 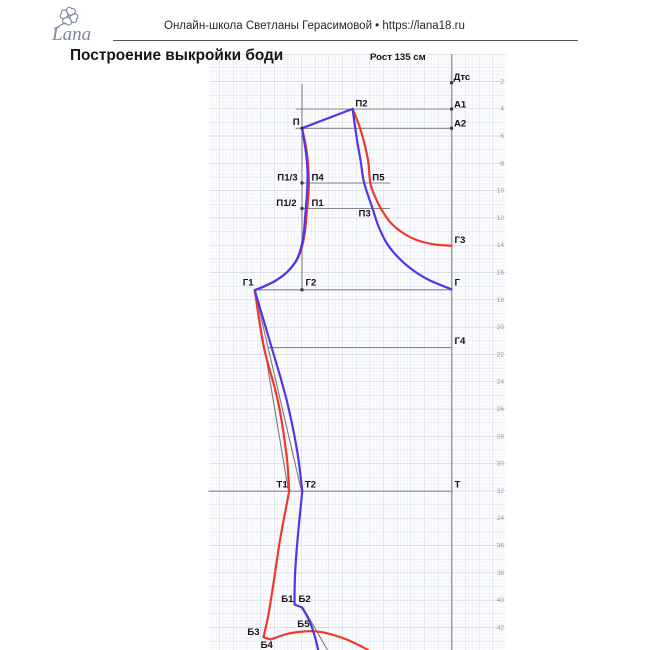 I want to click on svg-text: П4, so click(x=318, y=177).